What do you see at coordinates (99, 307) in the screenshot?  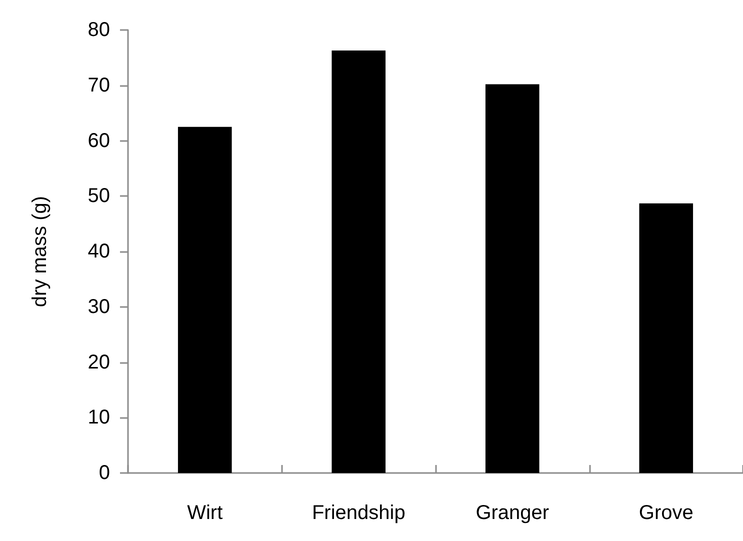 I see `y-tick-label: 30` at bounding box center [99, 307].